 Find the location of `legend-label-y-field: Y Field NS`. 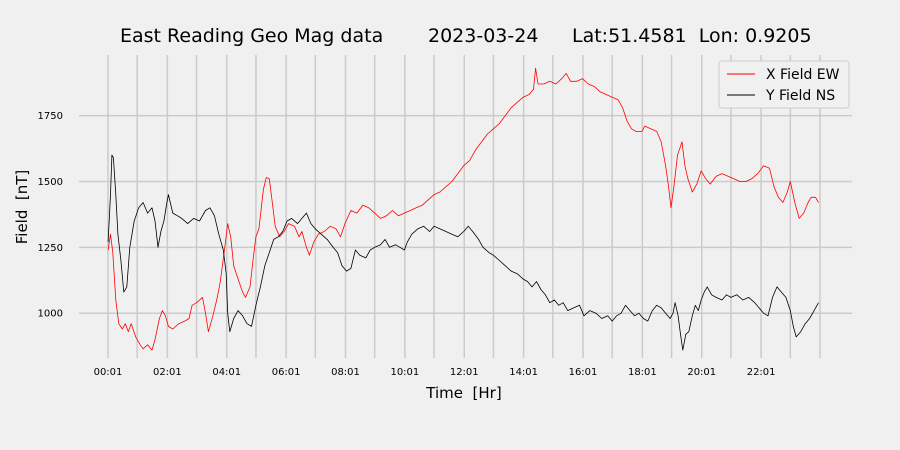

legend-label-y-field: Y Field NS is located at coordinates (800, 96).